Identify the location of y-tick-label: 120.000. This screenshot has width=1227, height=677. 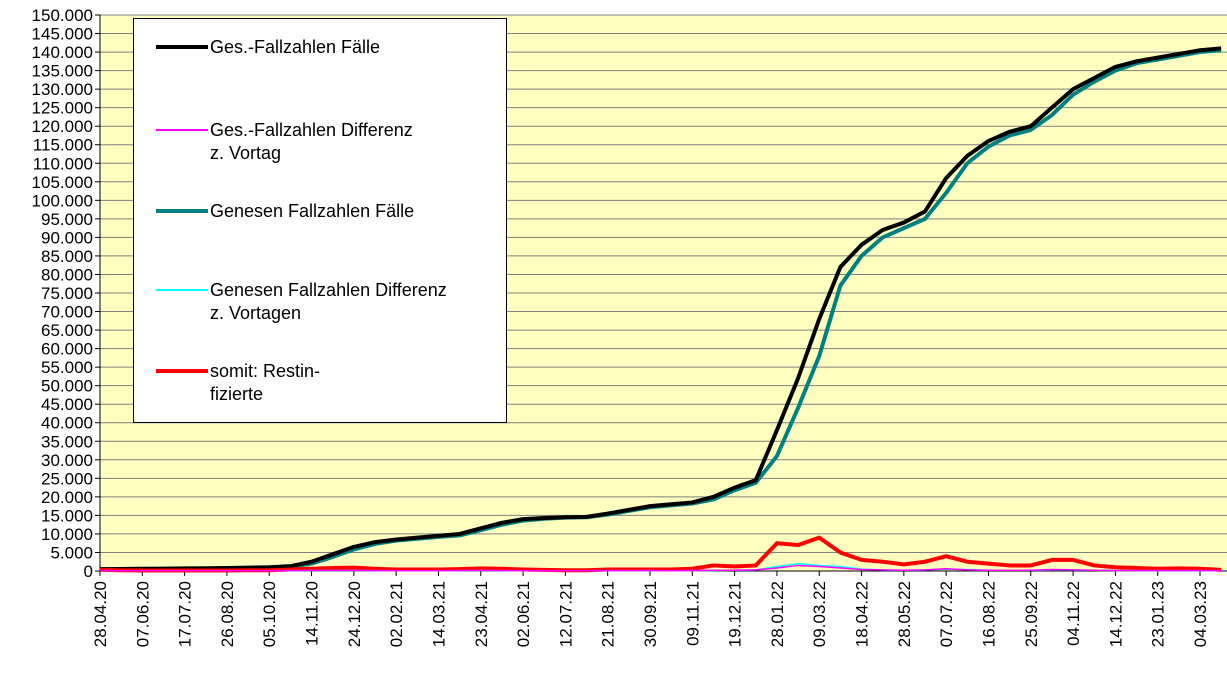
(62, 126).